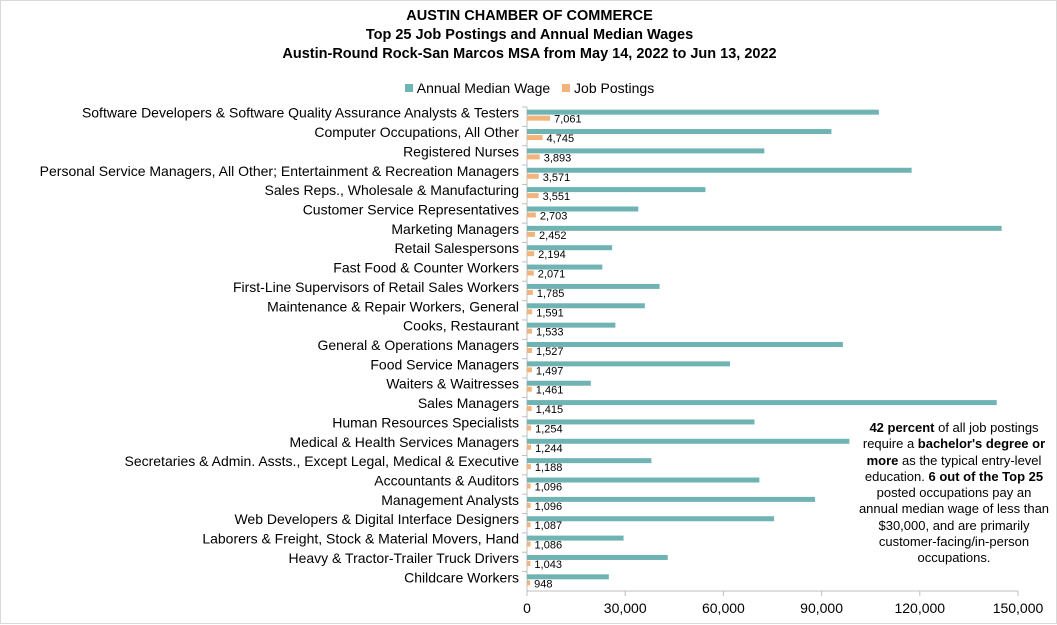 Image resolution: width=1057 pixels, height=625 pixels. Describe the element at coordinates (450, 500) in the screenshot. I see `category-label: Management Analysts` at that location.